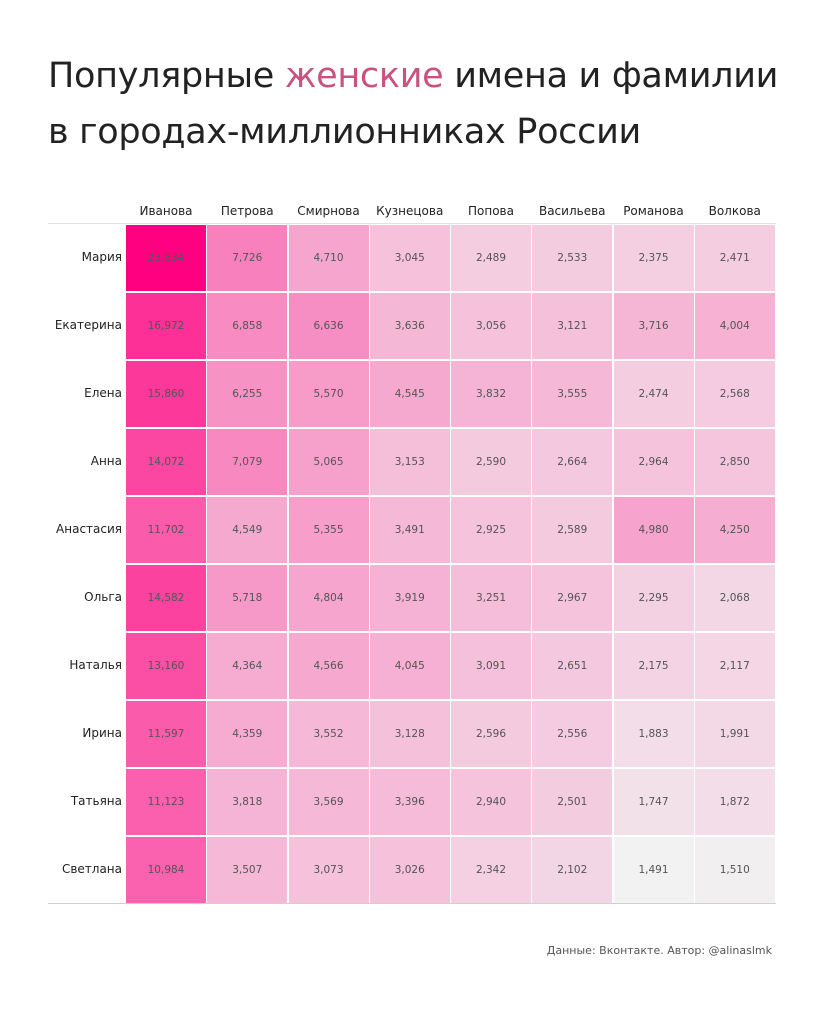 The image size is (824, 1030). Describe the element at coordinates (328, 211) in the screenshot. I see `column-header: Смирнова` at that location.